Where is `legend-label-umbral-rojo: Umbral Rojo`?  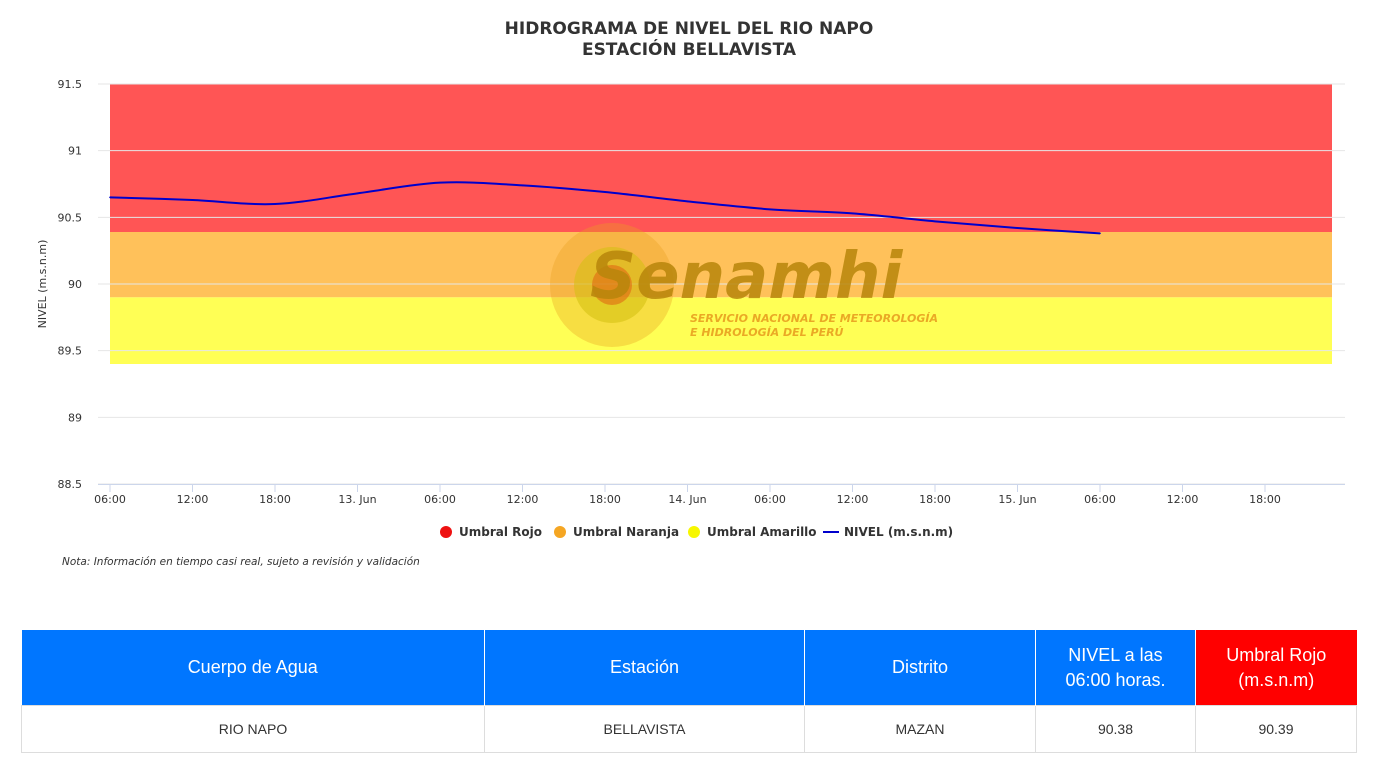
legend-label-umbral-rojo: Umbral Rojo is located at coordinates (500, 532).